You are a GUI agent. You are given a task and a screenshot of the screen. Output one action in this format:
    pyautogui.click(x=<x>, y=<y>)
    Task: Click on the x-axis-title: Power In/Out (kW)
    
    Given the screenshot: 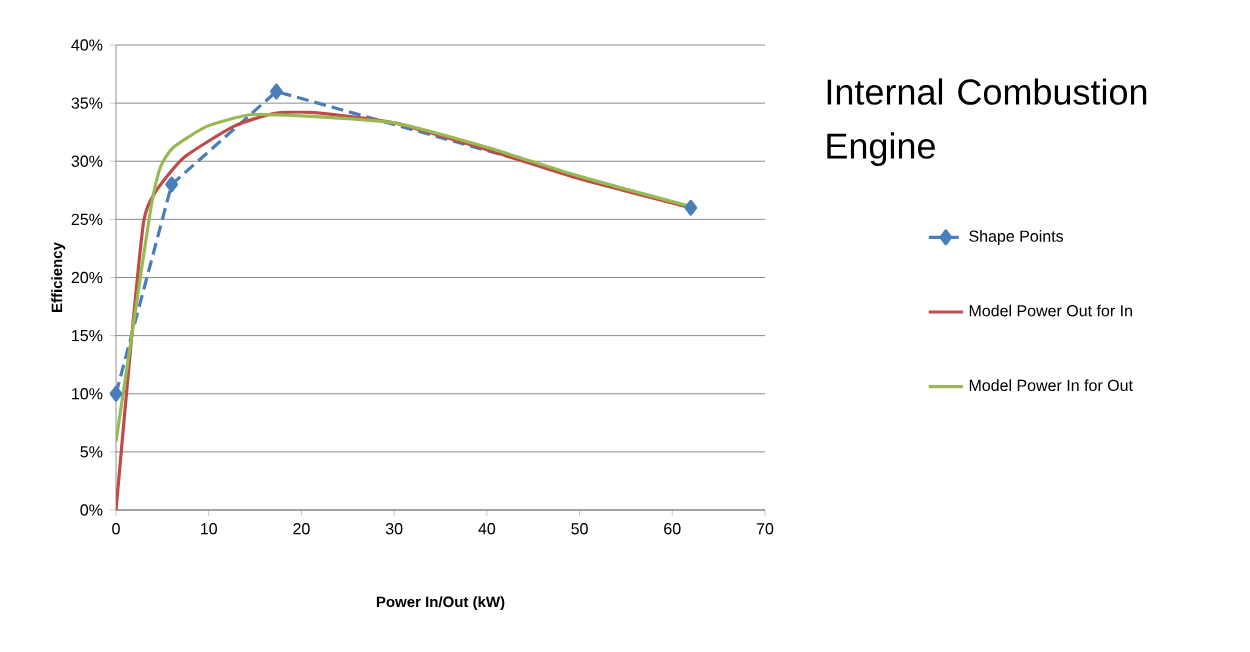 What is the action you would take?
    pyautogui.click(x=440, y=603)
    